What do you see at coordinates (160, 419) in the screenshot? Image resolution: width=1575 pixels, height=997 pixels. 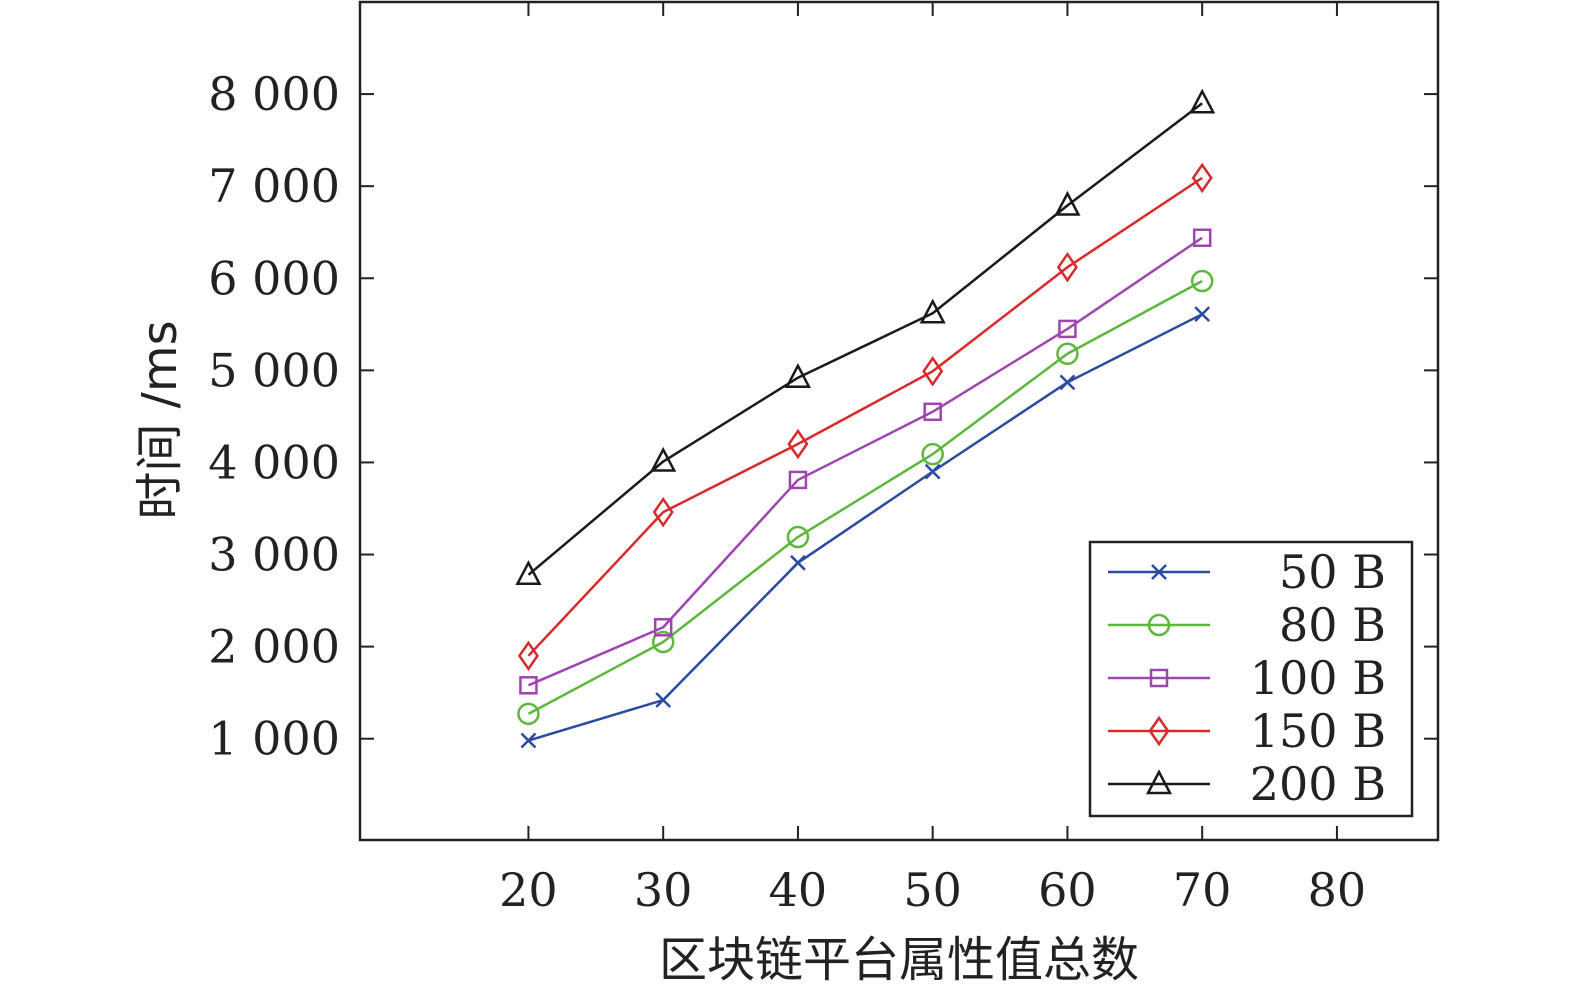 I see `y-axis-title: 时间 /ms` at bounding box center [160, 419].